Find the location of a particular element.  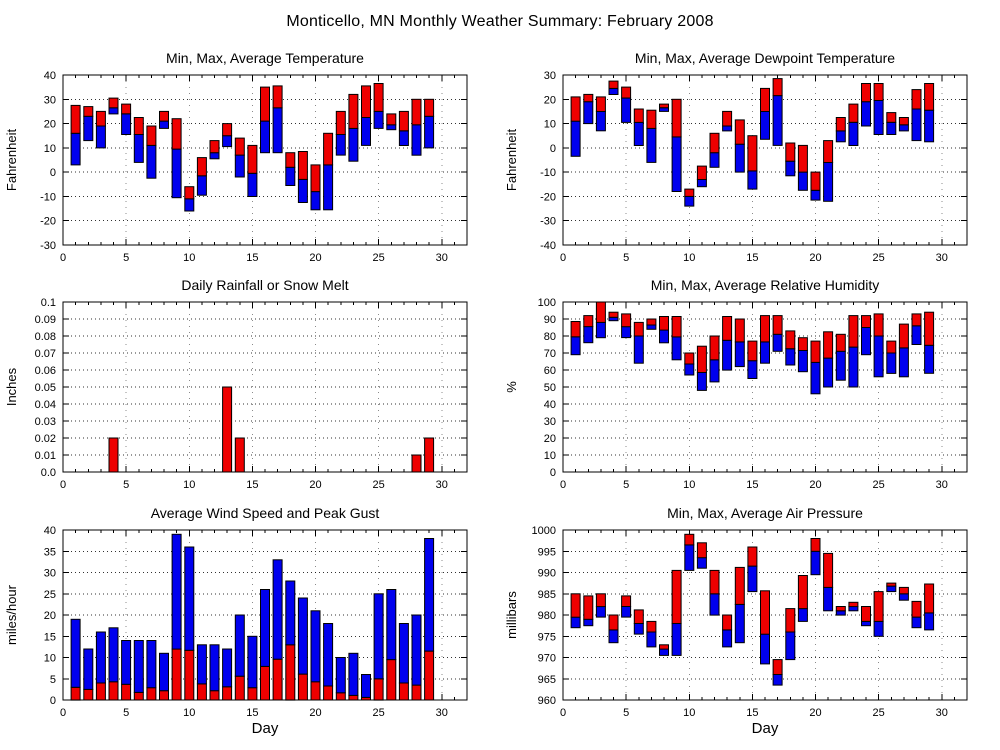

plot-border is located at coordinates (765, 615).